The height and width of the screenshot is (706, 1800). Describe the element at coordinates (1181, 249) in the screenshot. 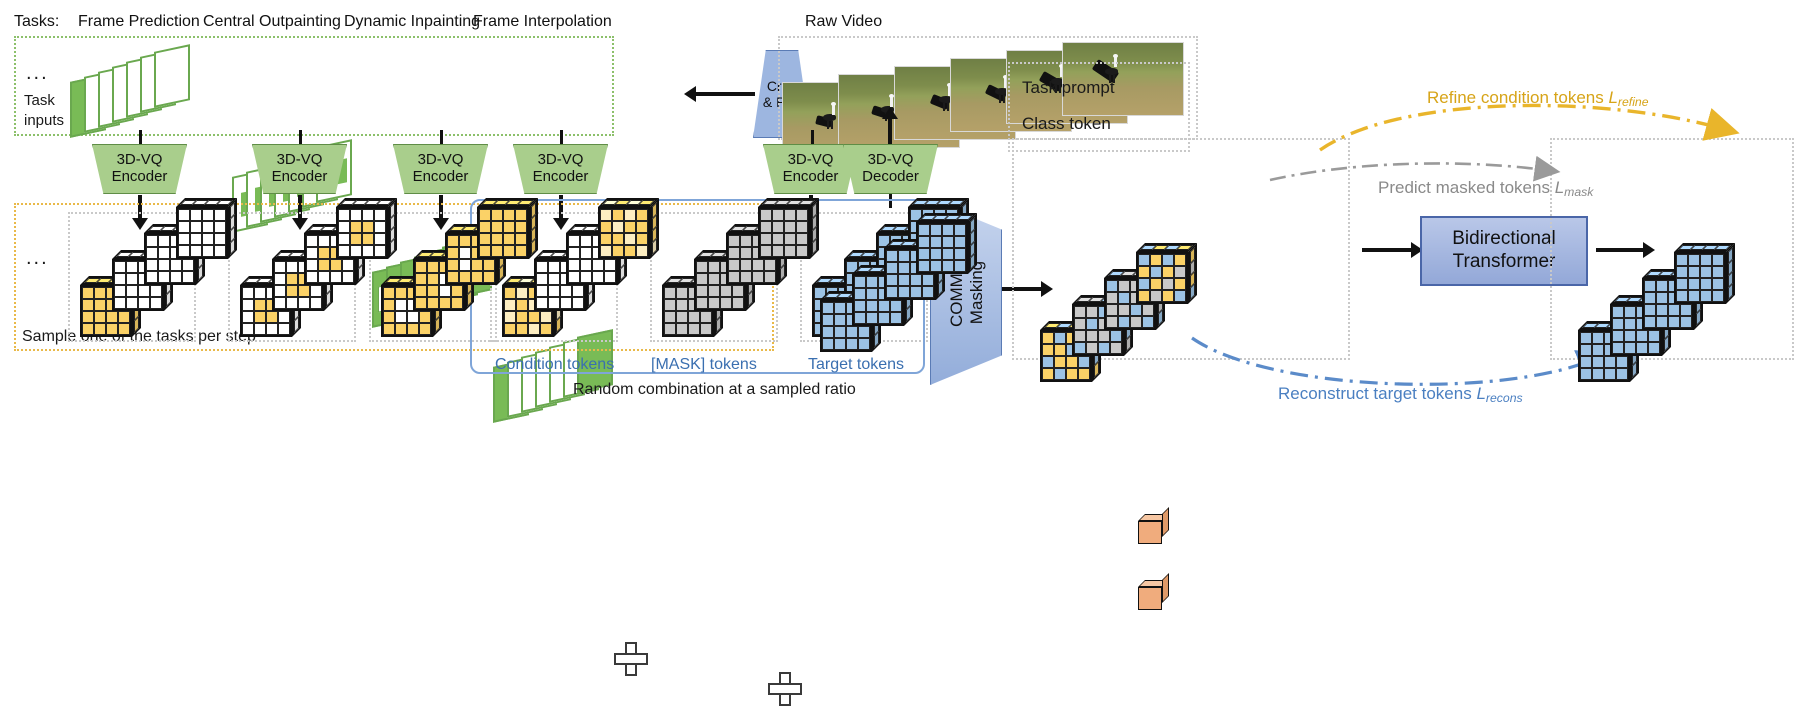

I see `masked-sequence-container` at that location.